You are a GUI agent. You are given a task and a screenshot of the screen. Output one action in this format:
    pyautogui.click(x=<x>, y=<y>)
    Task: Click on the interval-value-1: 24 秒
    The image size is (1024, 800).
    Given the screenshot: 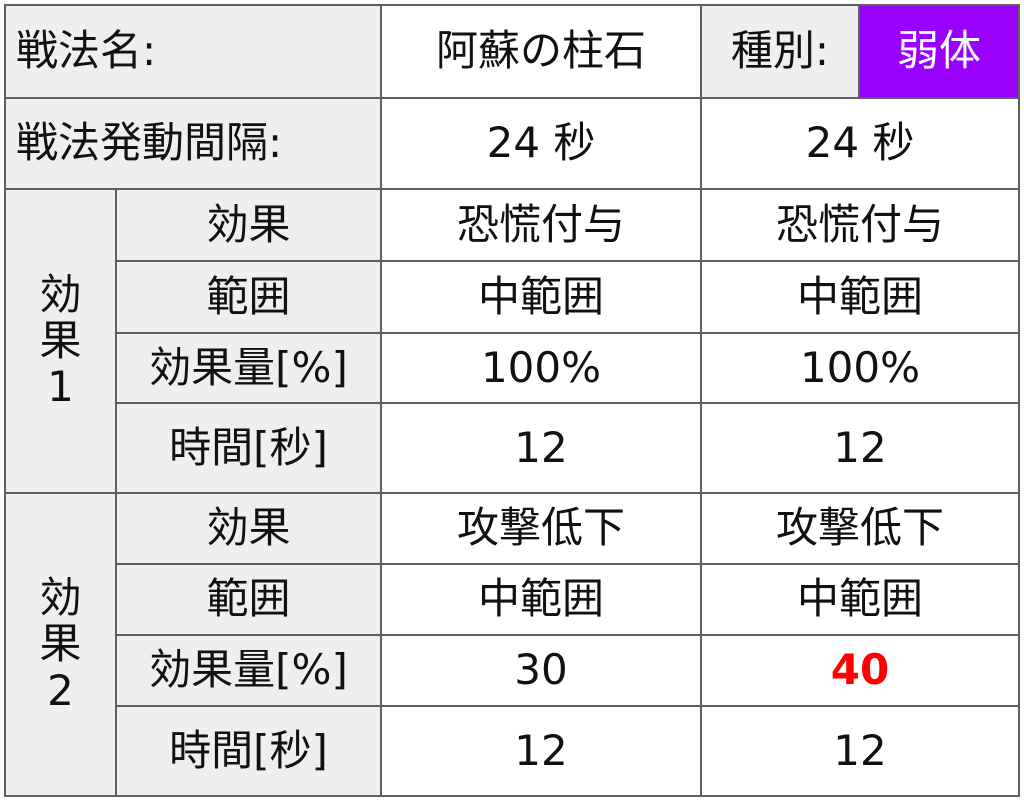 What is the action you would take?
    pyautogui.click(x=541, y=143)
    